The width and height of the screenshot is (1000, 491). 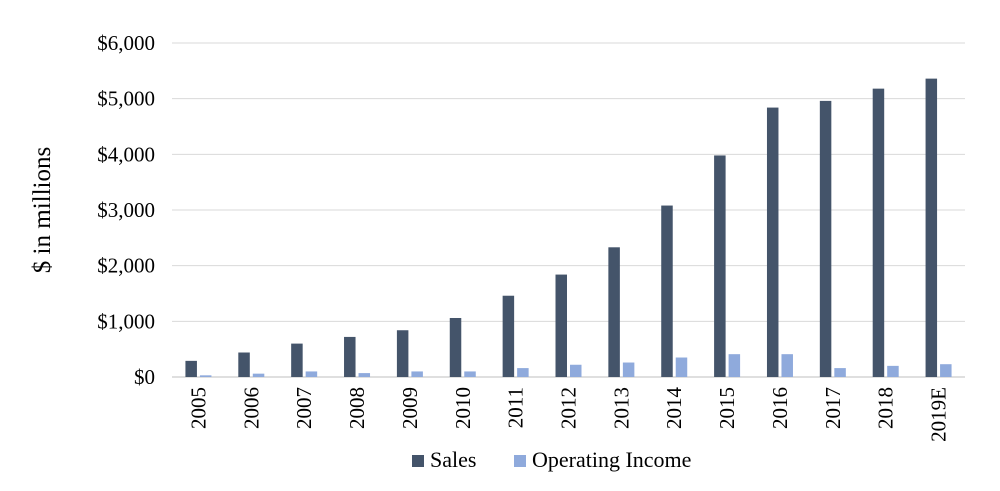 I want to click on legend-operating-income-swatch, so click(x=520, y=461).